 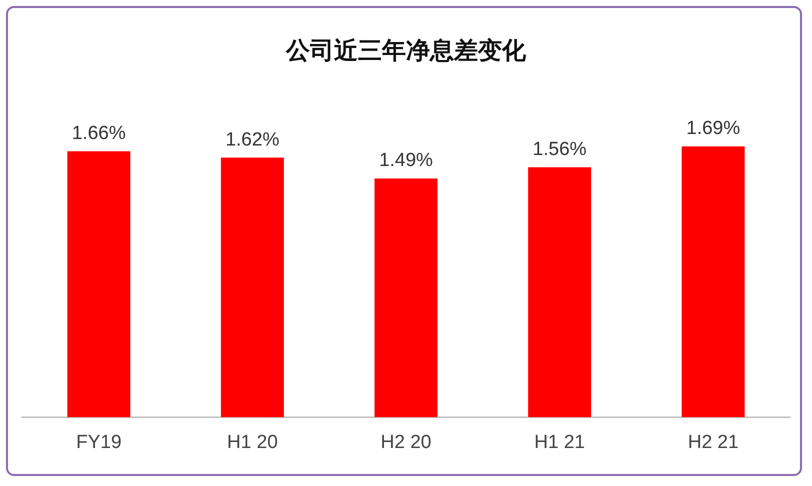 What do you see at coordinates (559, 442) in the screenshot?
I see `x-tick-label: H1 21` at bounding box center [559, 442].